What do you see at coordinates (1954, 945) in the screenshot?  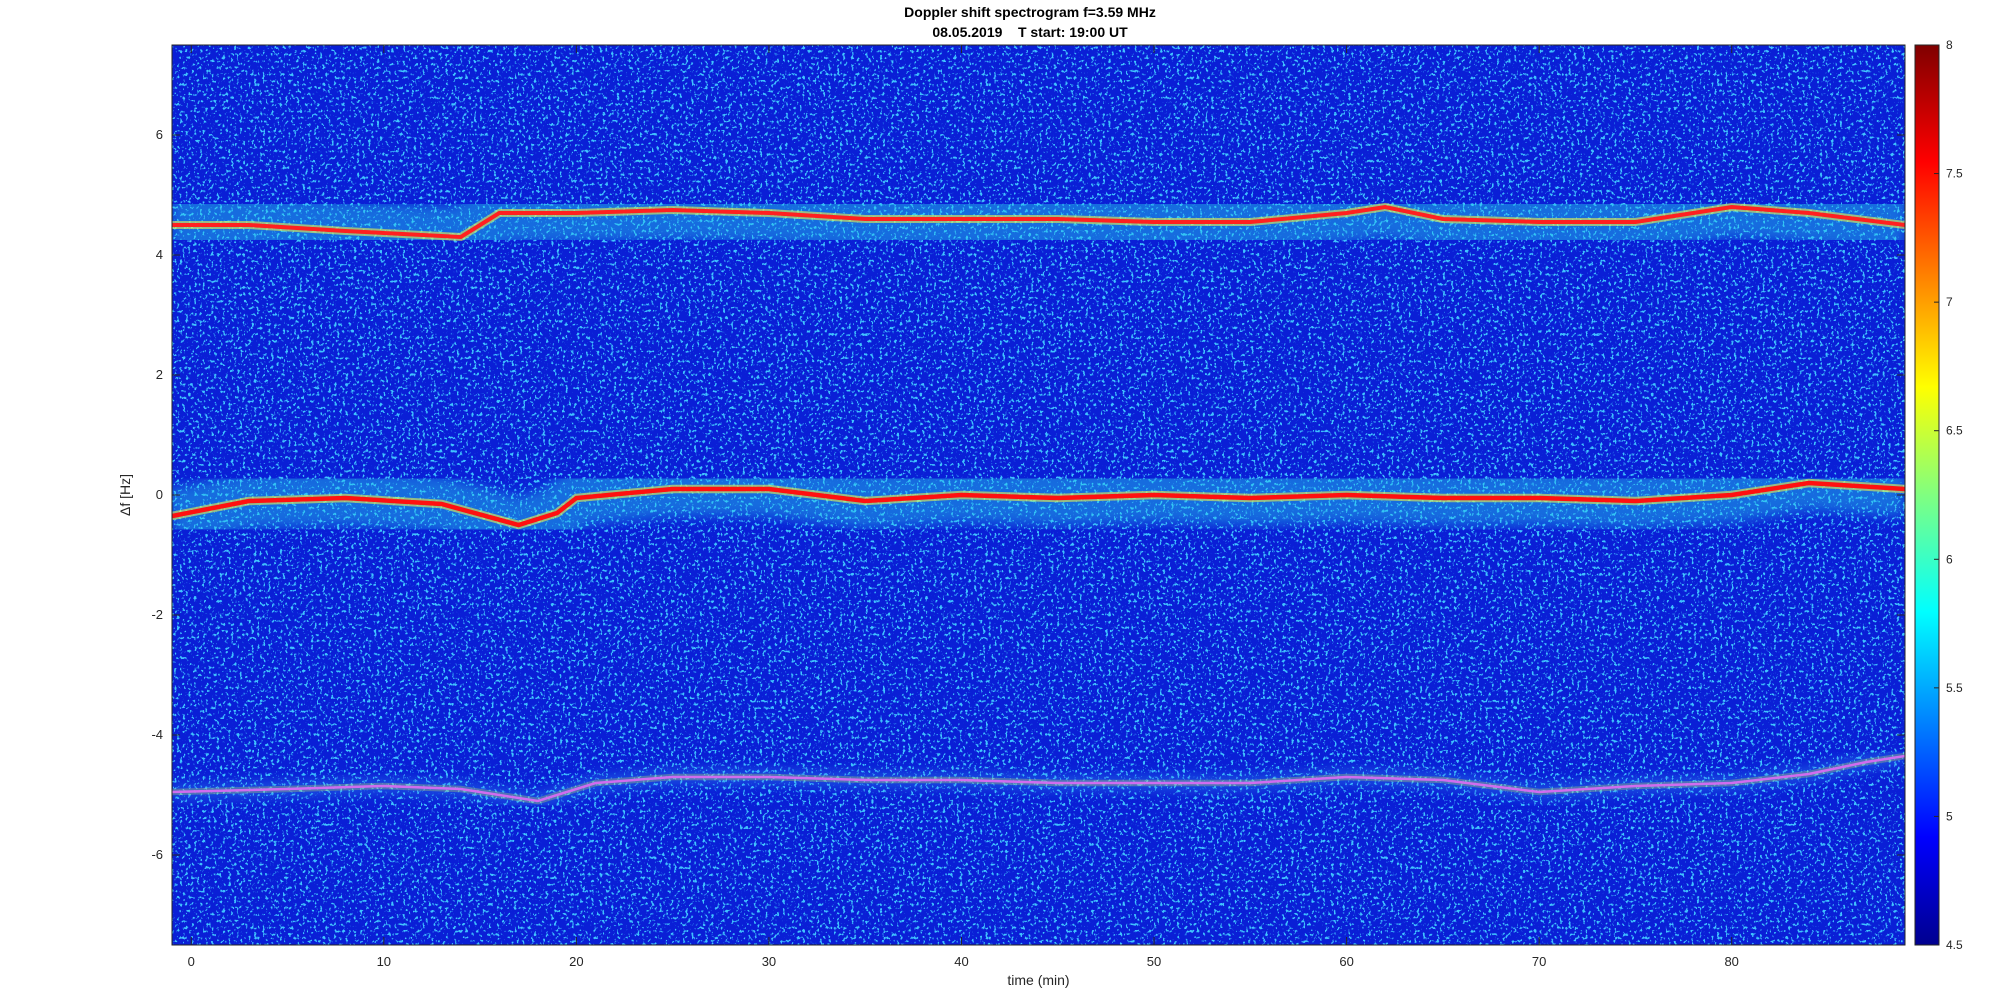 I see `colorbar-tick-label: 4.5` at bounding box center [1954, 945].